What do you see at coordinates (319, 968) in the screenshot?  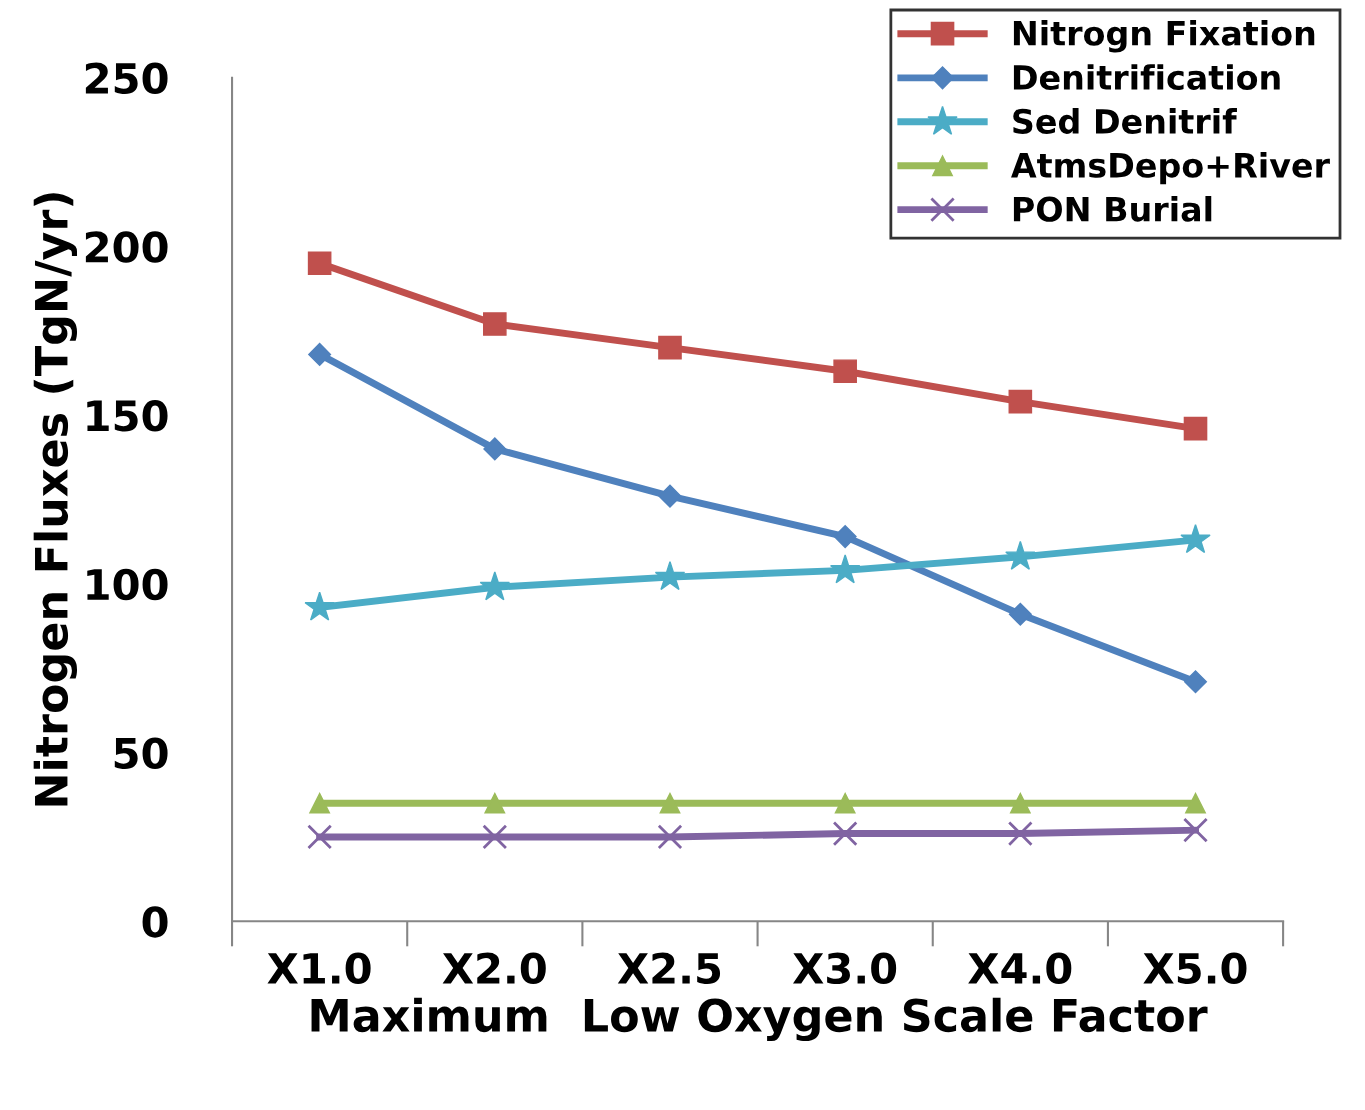 I see `x-tick-label: X1.0` at bounding box center [319, 968].